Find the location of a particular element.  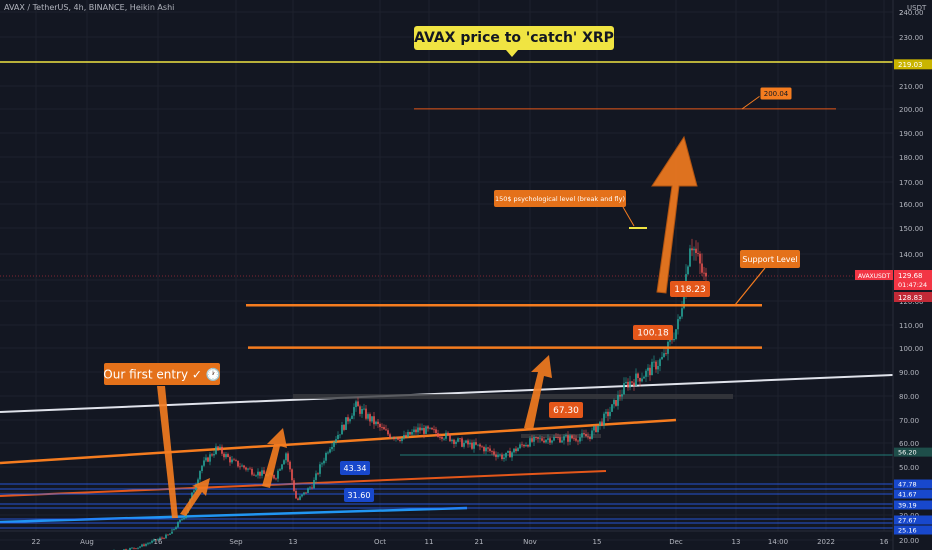

blue-support-line is located at coordinates (234, 515).